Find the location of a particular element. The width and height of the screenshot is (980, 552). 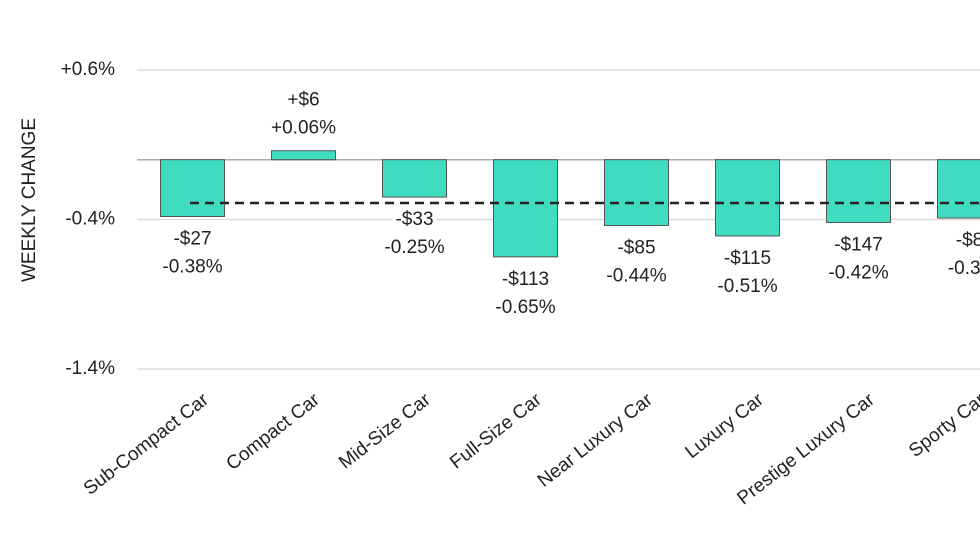

value-label: -0.25% is located at coordinates (414, 247).